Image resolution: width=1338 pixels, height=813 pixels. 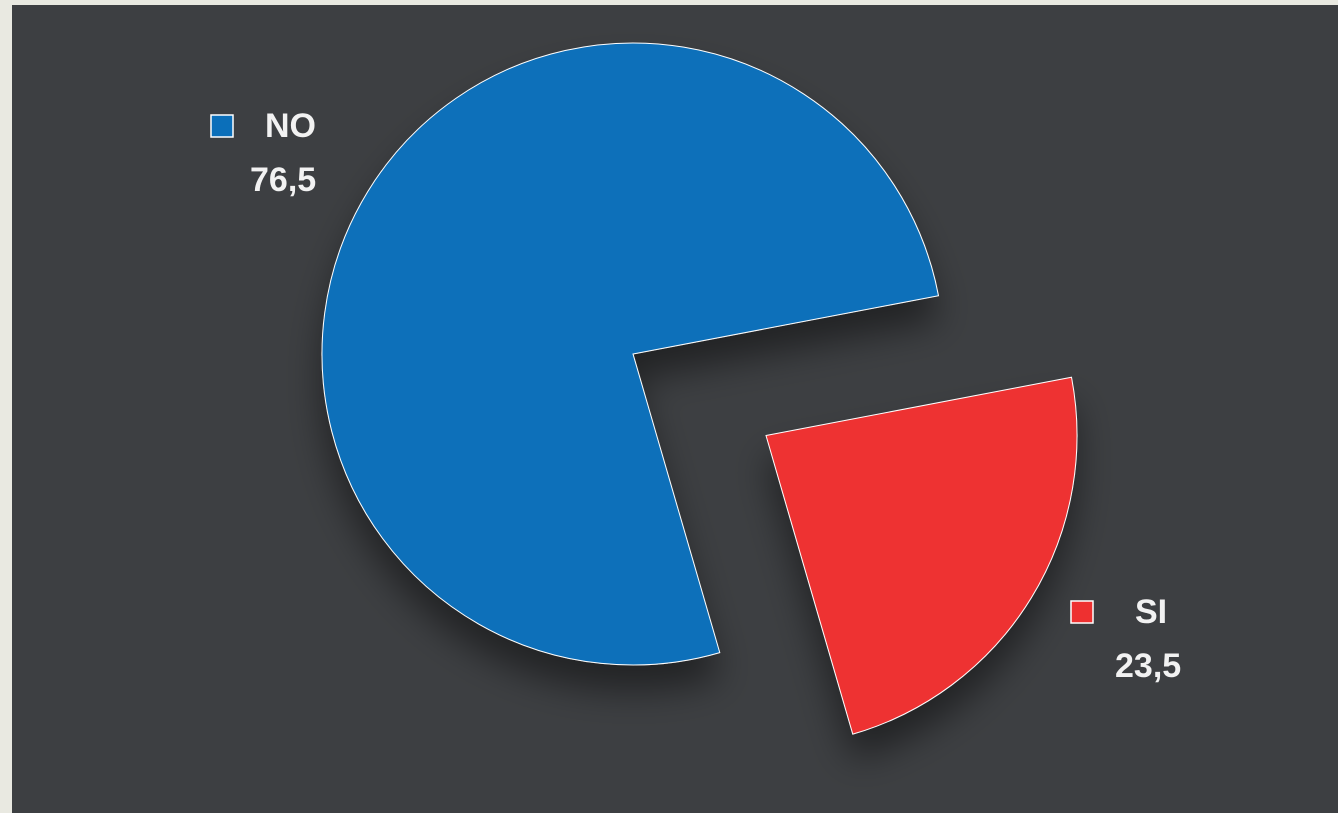 I want to click on slice-label: NO, so click(x=290, y=126).